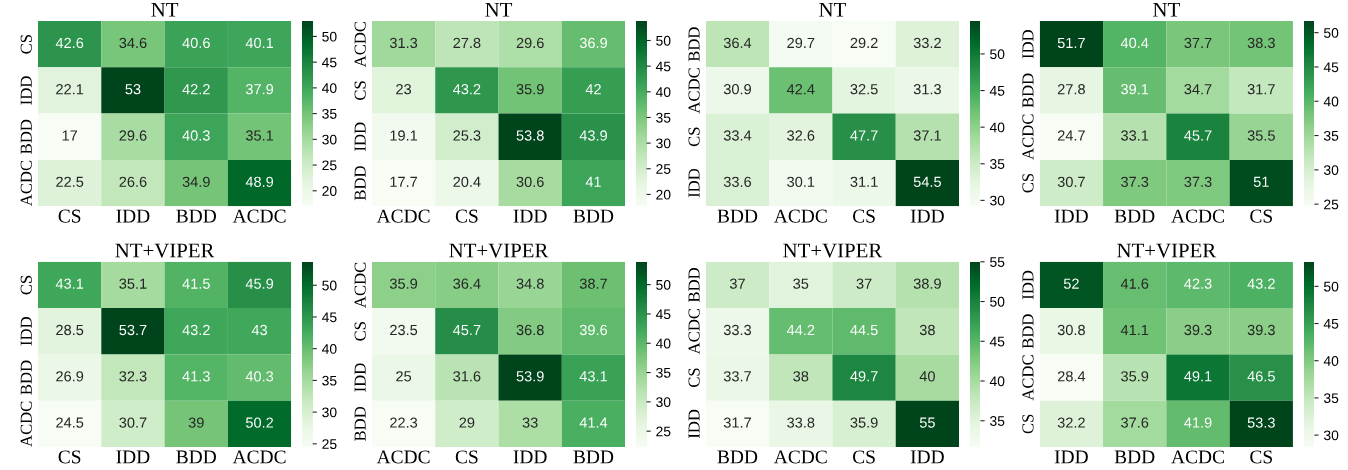  Describe the element at coordinates (927, 89) in the screenshot. I see `data-label: 31.3` at that location.